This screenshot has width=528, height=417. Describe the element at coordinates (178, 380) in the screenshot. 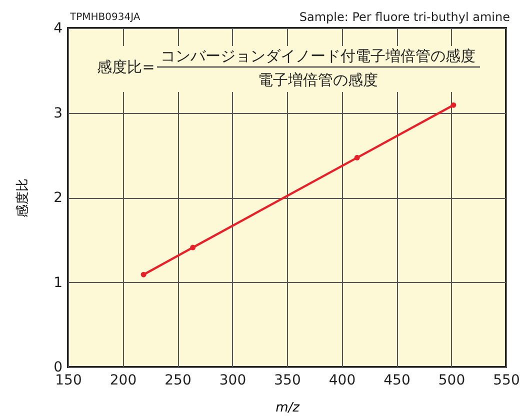

I see `x-tick-label: 250` at that location.